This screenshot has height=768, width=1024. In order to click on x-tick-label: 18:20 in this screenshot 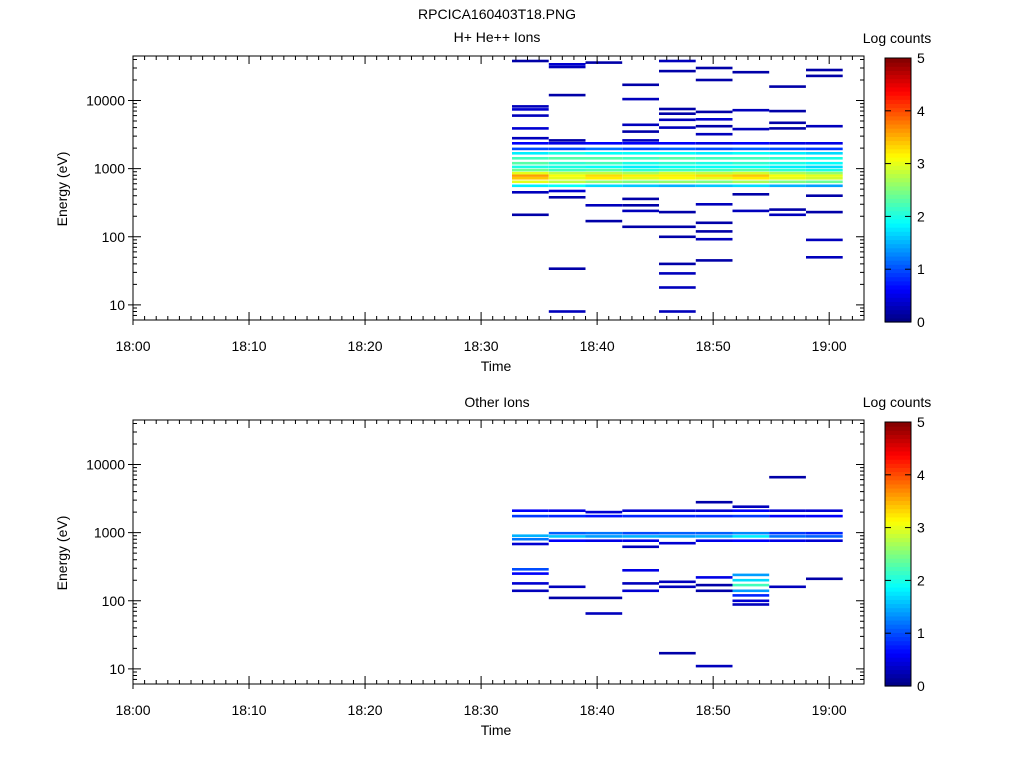, I will do `click(365, 346)`.